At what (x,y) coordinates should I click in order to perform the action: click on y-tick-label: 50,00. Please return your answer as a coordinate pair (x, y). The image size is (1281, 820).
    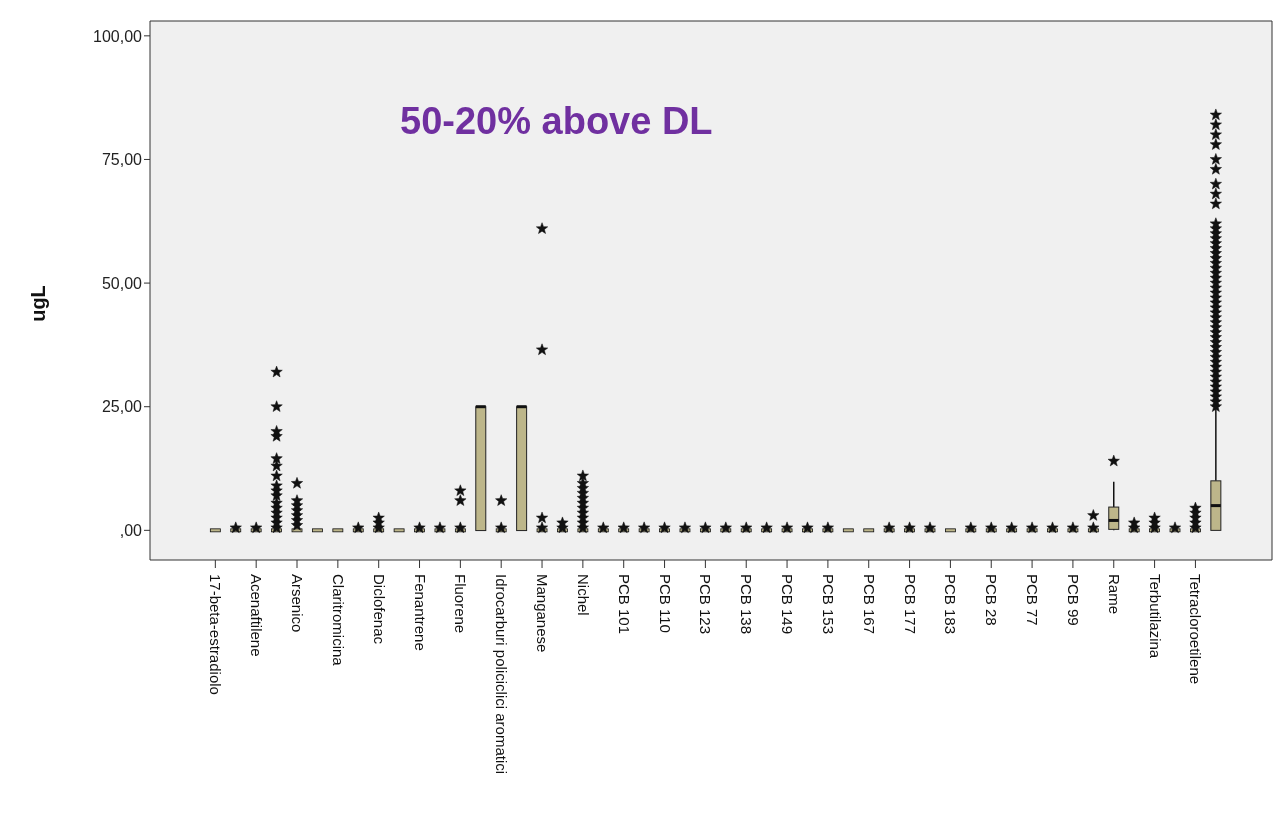
    Looking at the image, I should click on (122, 283).